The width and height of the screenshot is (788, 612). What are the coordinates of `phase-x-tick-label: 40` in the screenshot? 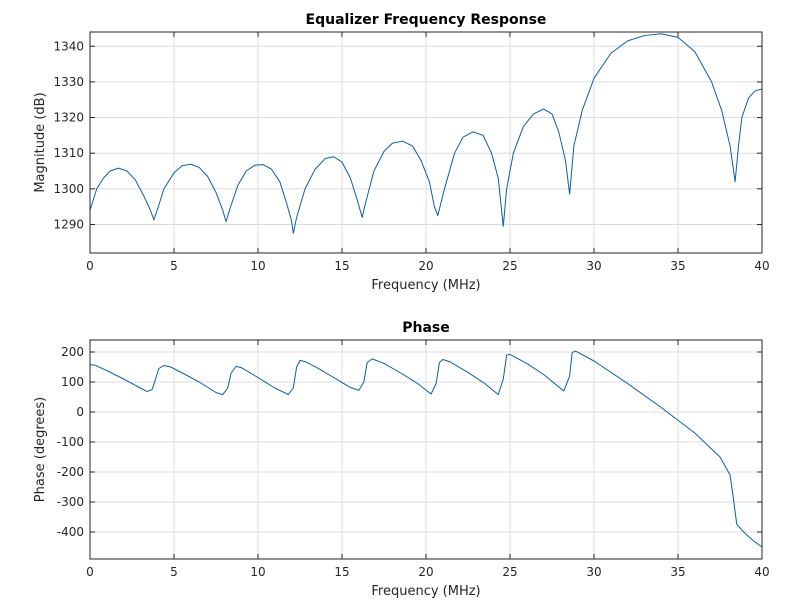 It's located at (761, 572).